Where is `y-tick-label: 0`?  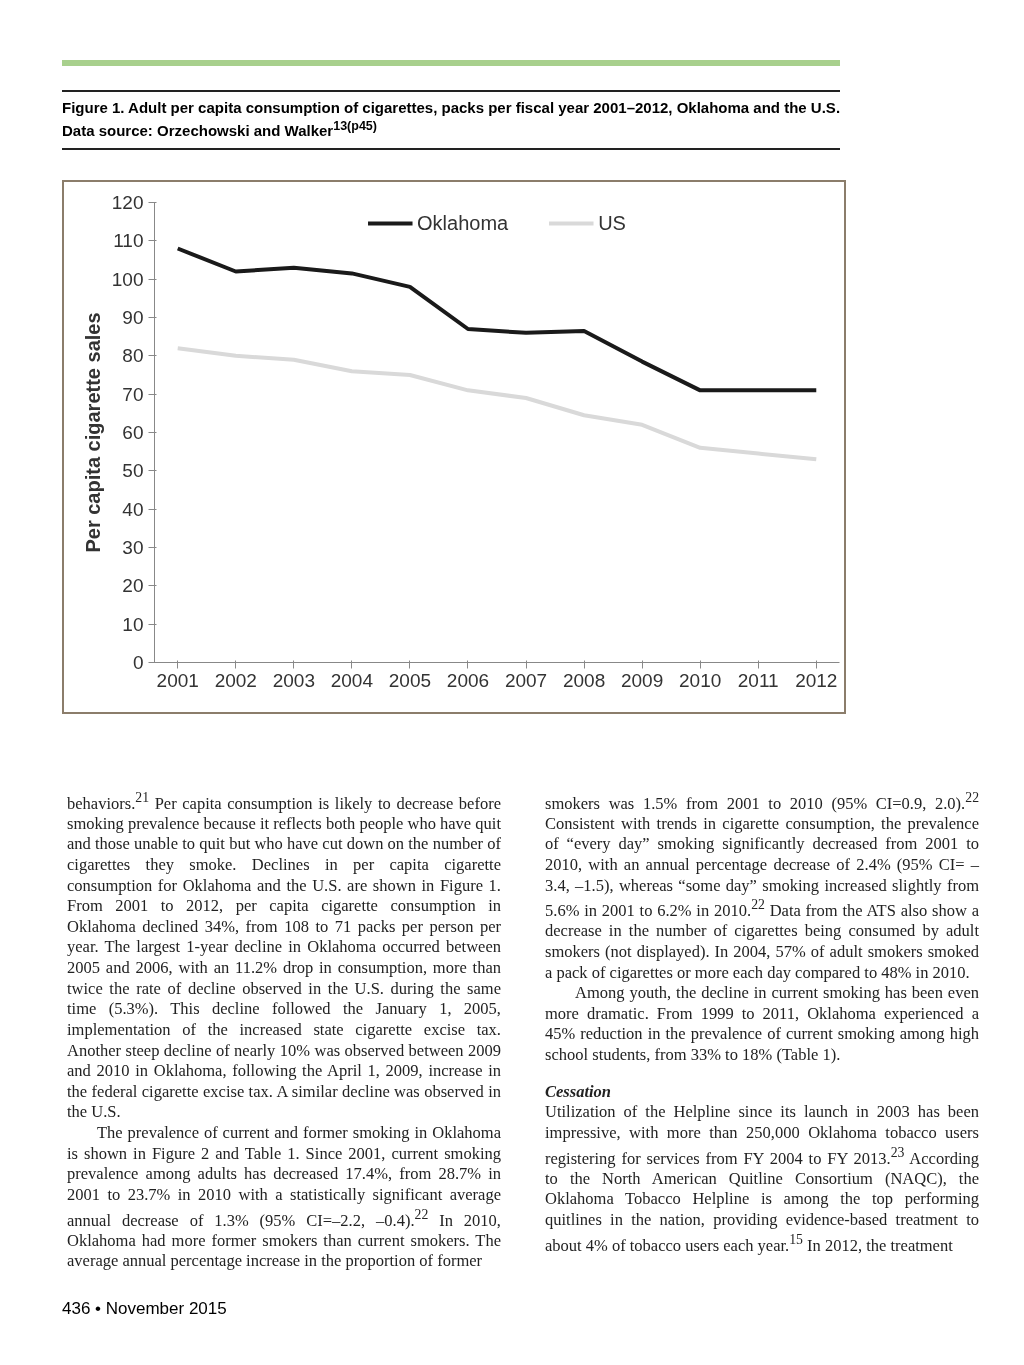 y-tick-label: 0 is located at coordinates (138, 662).